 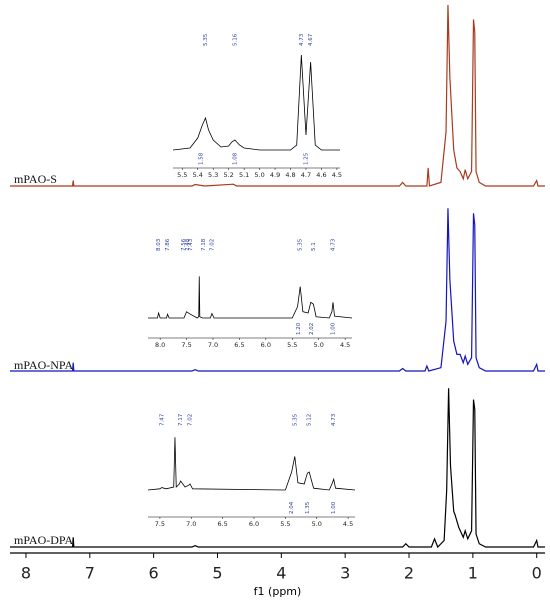 I want to click on integral-label: 1.25, so click(x=306, y=158).